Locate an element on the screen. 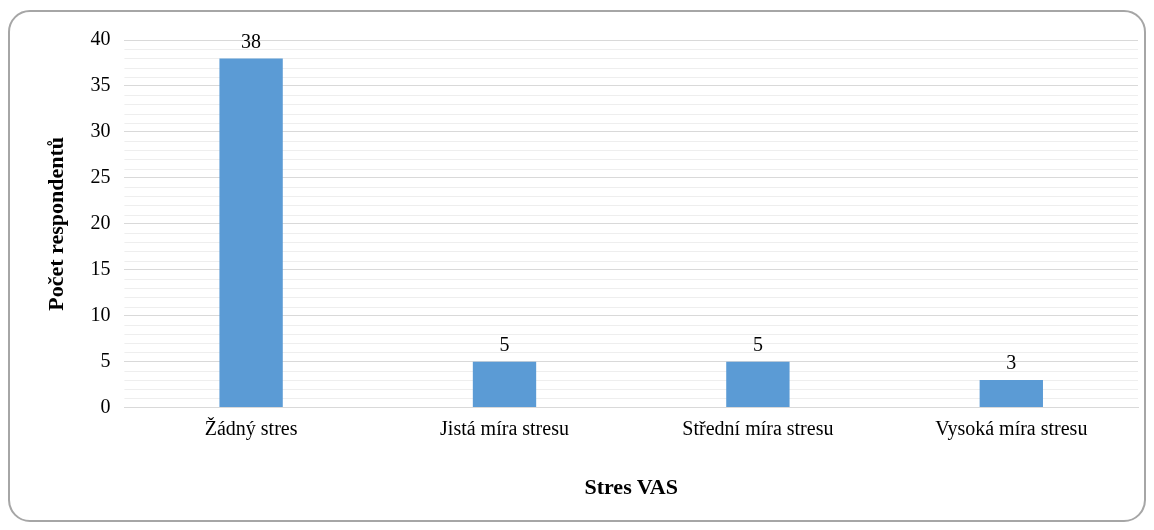 This screenshot has width=1154, height=530. y-tick-label: 10 is located at coordinates (100, 313).